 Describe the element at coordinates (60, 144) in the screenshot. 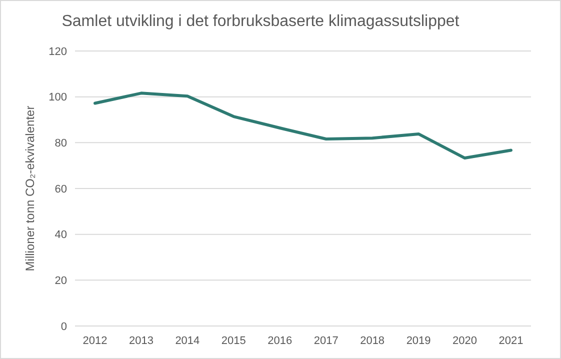

I see `y-tick-label: 80` at that location.